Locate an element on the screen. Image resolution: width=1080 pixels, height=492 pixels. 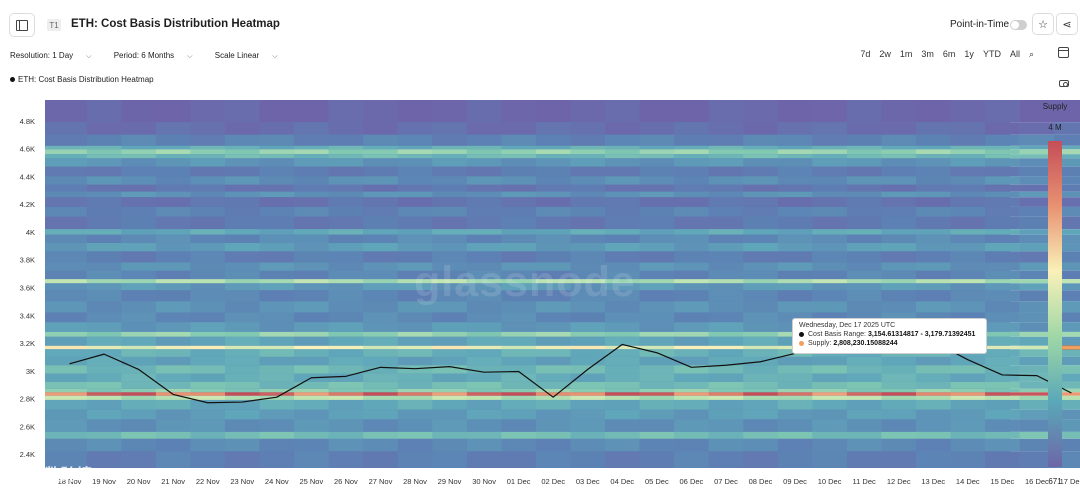
resolution-select: Resolution: 1 Day ⌵ is located at coordinates (55, 55).